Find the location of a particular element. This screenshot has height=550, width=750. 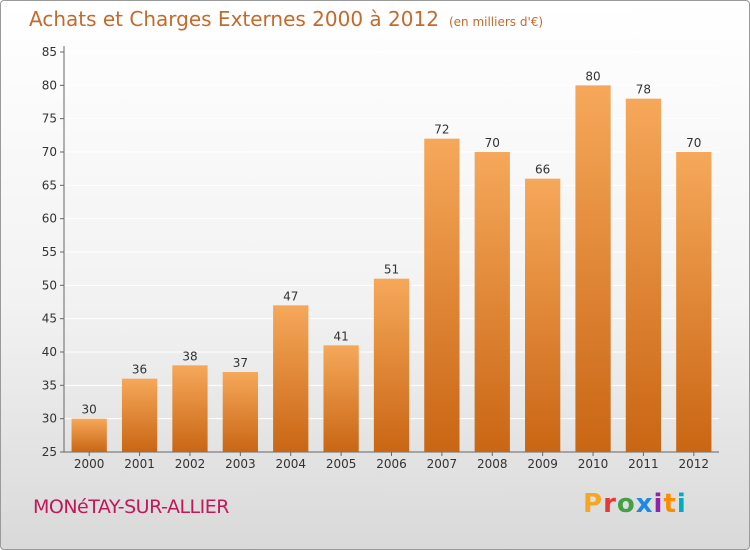

proxiti-logo-letter: x is located at coordinates (644, 504).